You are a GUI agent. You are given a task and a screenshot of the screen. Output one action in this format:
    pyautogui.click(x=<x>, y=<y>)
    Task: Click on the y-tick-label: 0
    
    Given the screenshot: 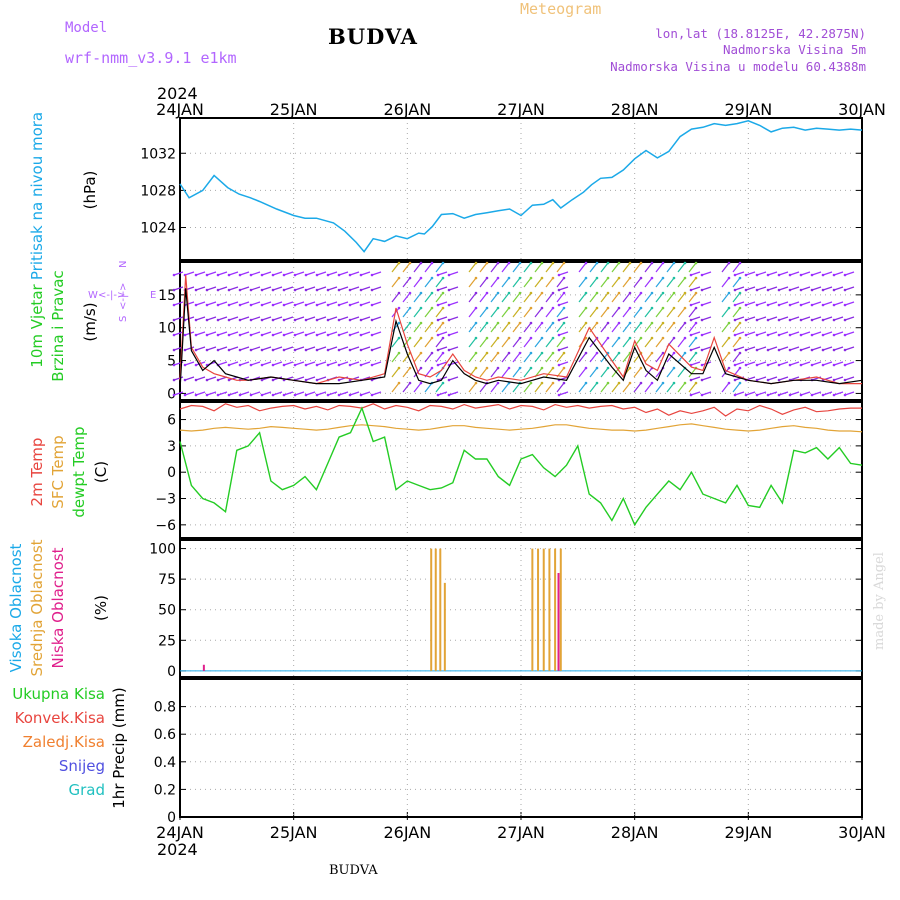 What is the action you would take?
    pyautogui.click(x=171, y=672)
    